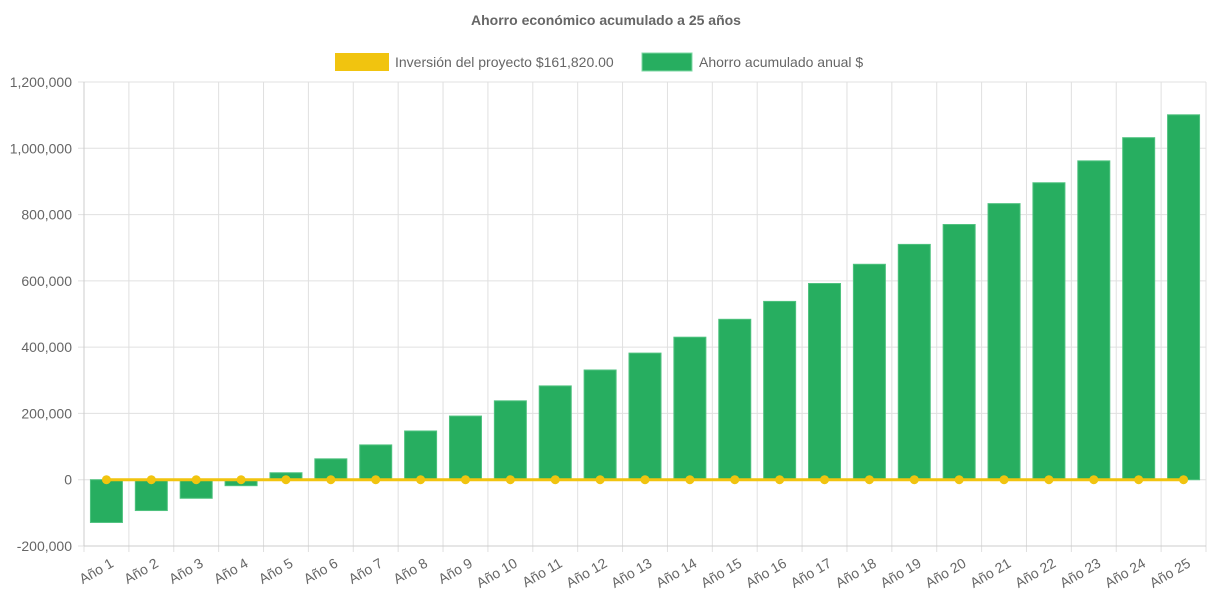 Image resolution: width=1213 pixels, height=611 pixels. What do you see at coordinates (186, 571) in the screenshot?
I see `x-tick-label: Año 3` at bounding box center [186, 571].